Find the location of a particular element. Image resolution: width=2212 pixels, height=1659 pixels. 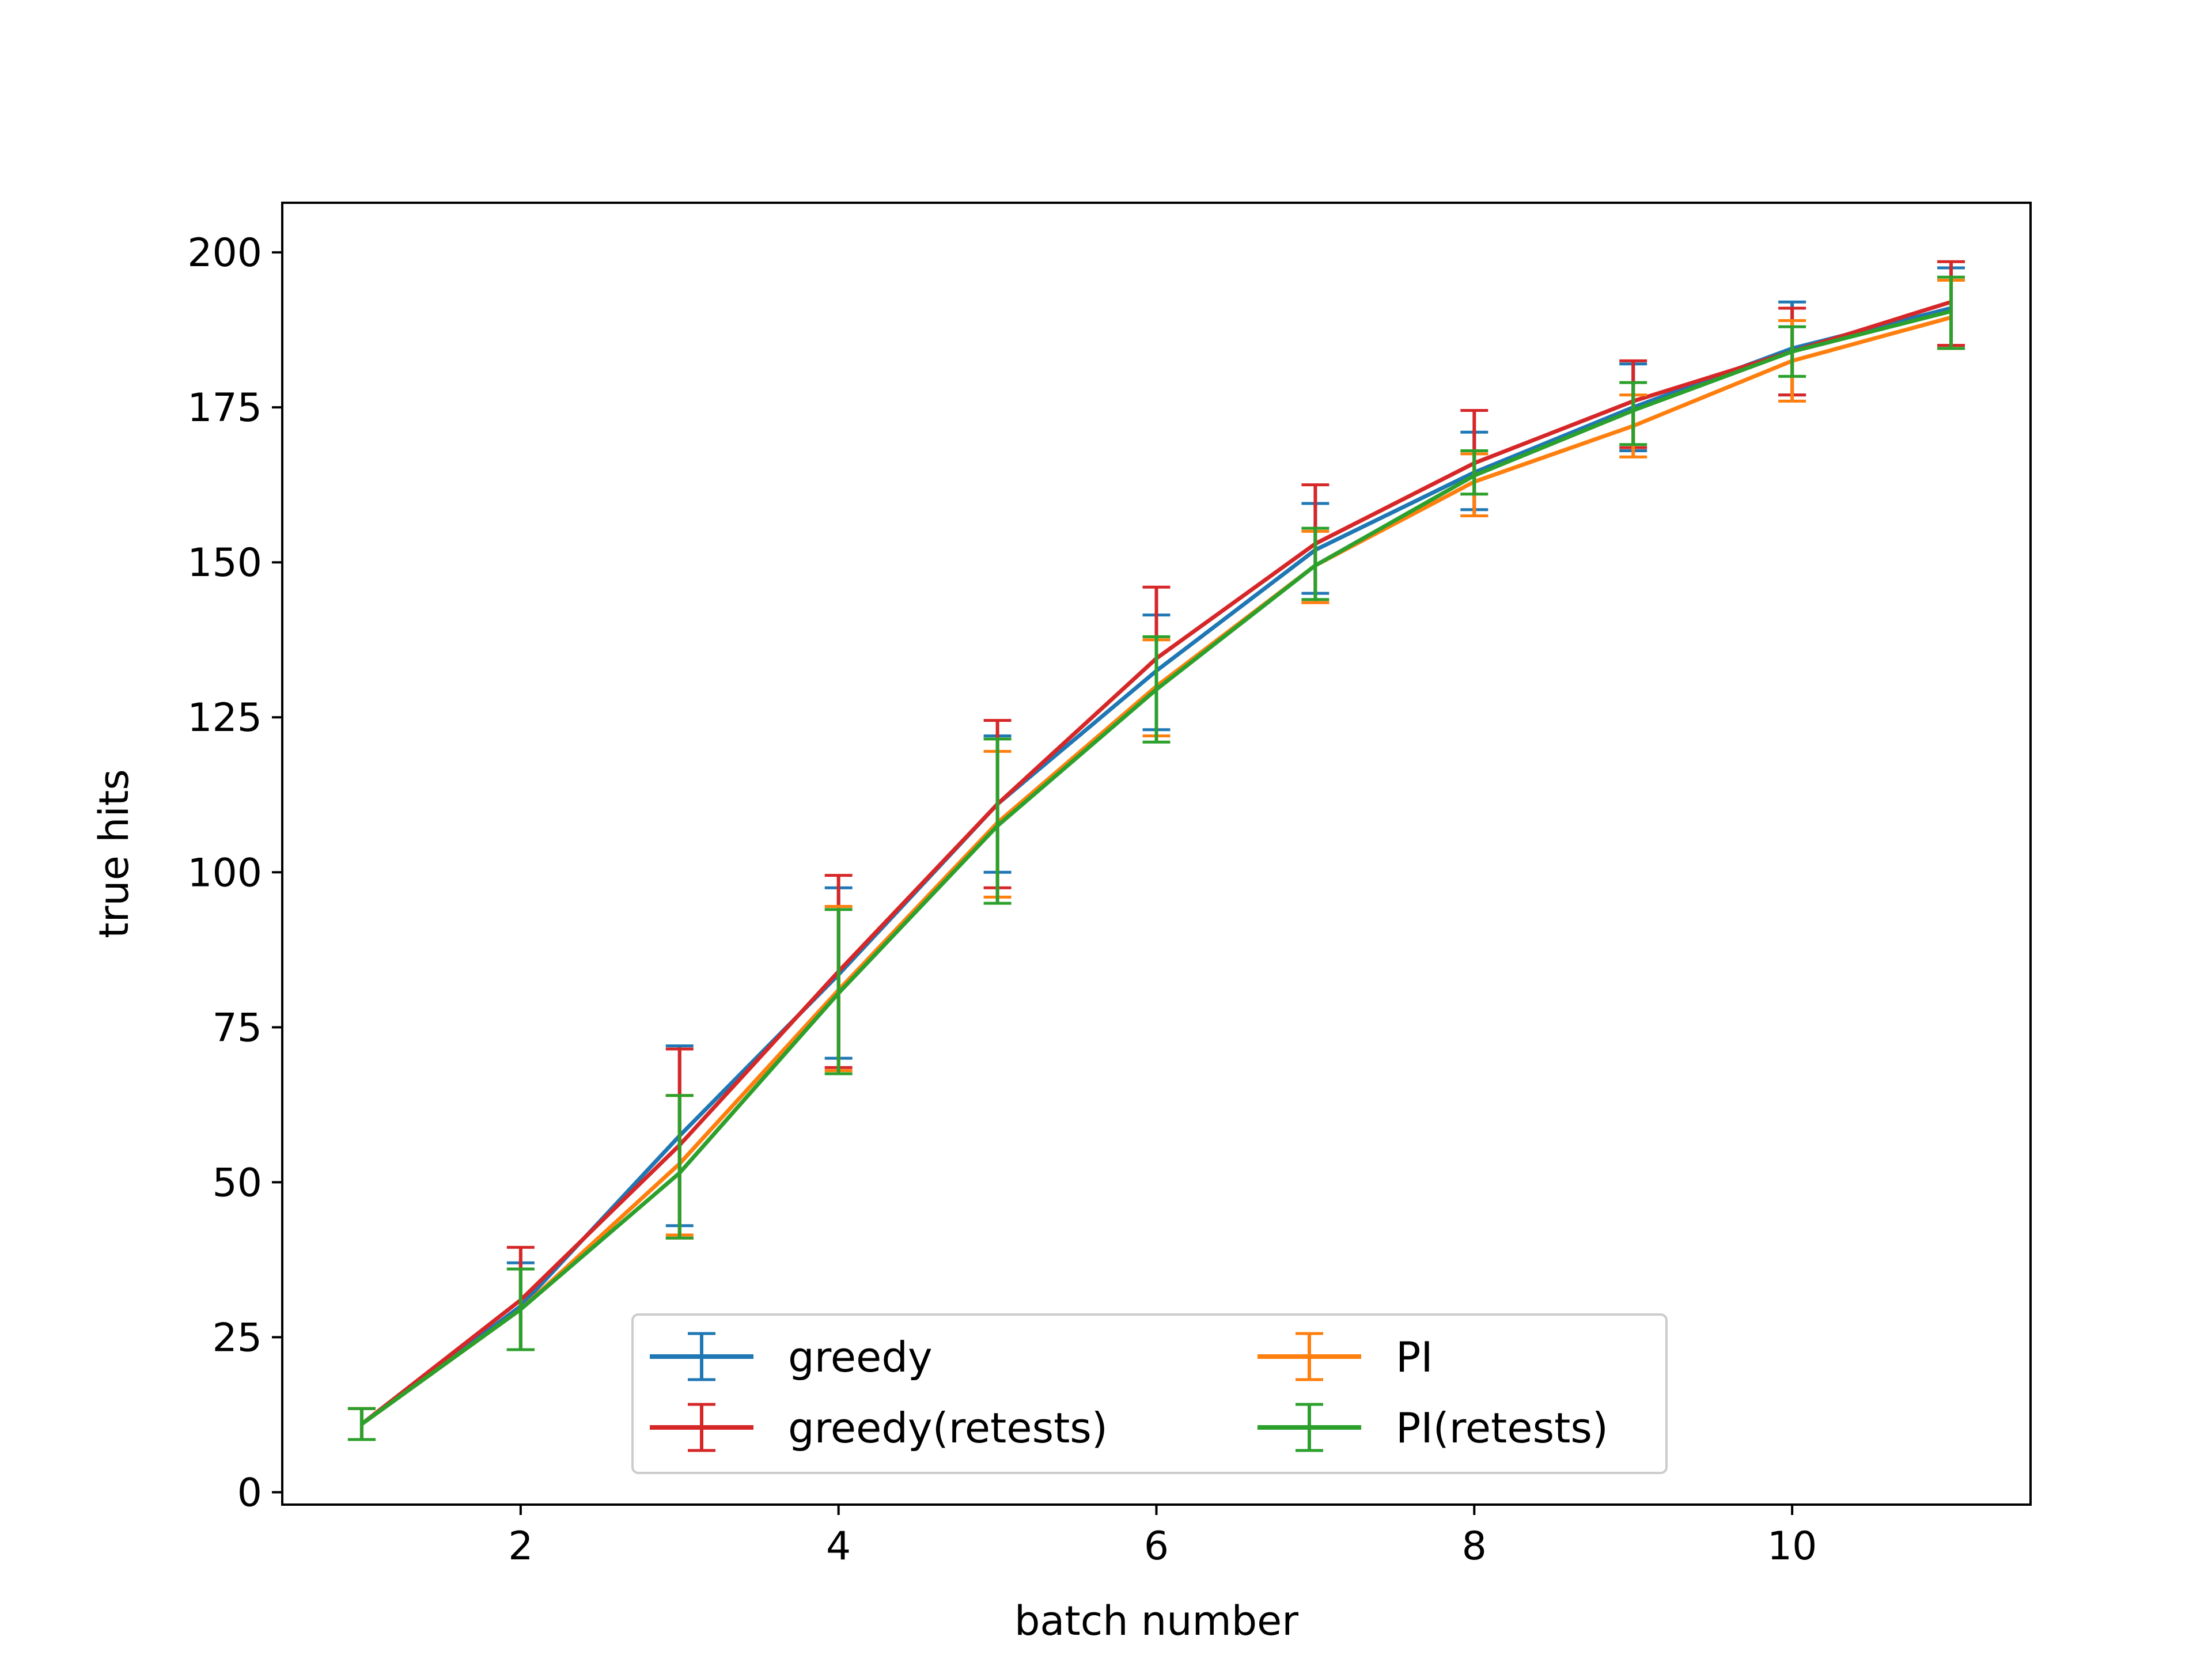

x-tick-label: 10 is located at coordinates (1792, 1546).